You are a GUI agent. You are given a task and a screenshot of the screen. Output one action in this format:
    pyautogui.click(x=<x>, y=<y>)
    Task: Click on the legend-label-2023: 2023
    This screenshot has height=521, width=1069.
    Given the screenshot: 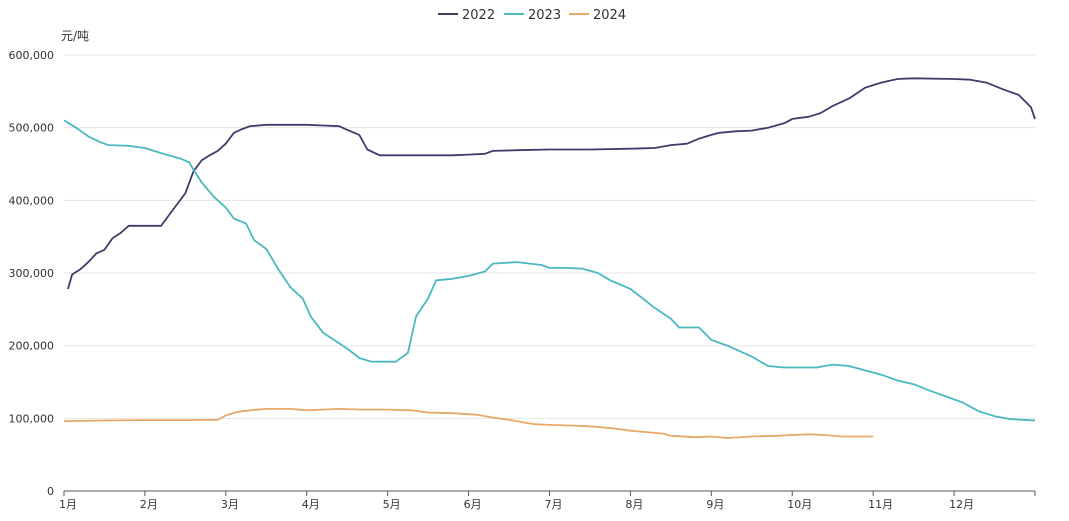 What is the action you would take?
    pyautogui.click(x=544, y=15)
    